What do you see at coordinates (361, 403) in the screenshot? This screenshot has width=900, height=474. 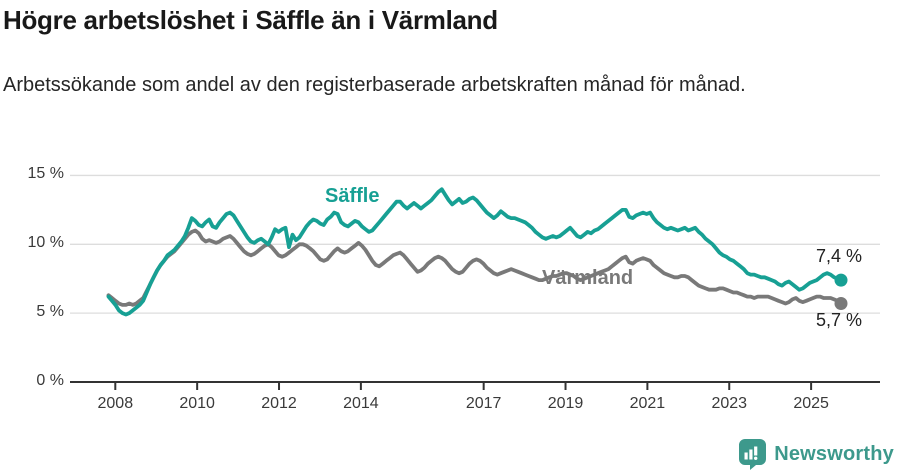 I see `x-axis-label: 2014` at bounding box center [361, 403].